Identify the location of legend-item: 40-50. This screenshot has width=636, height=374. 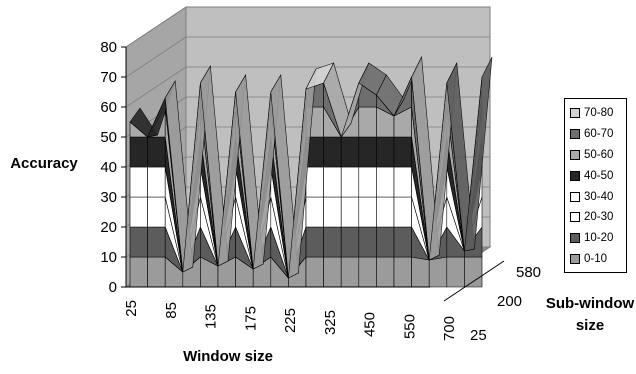
(598, 175).